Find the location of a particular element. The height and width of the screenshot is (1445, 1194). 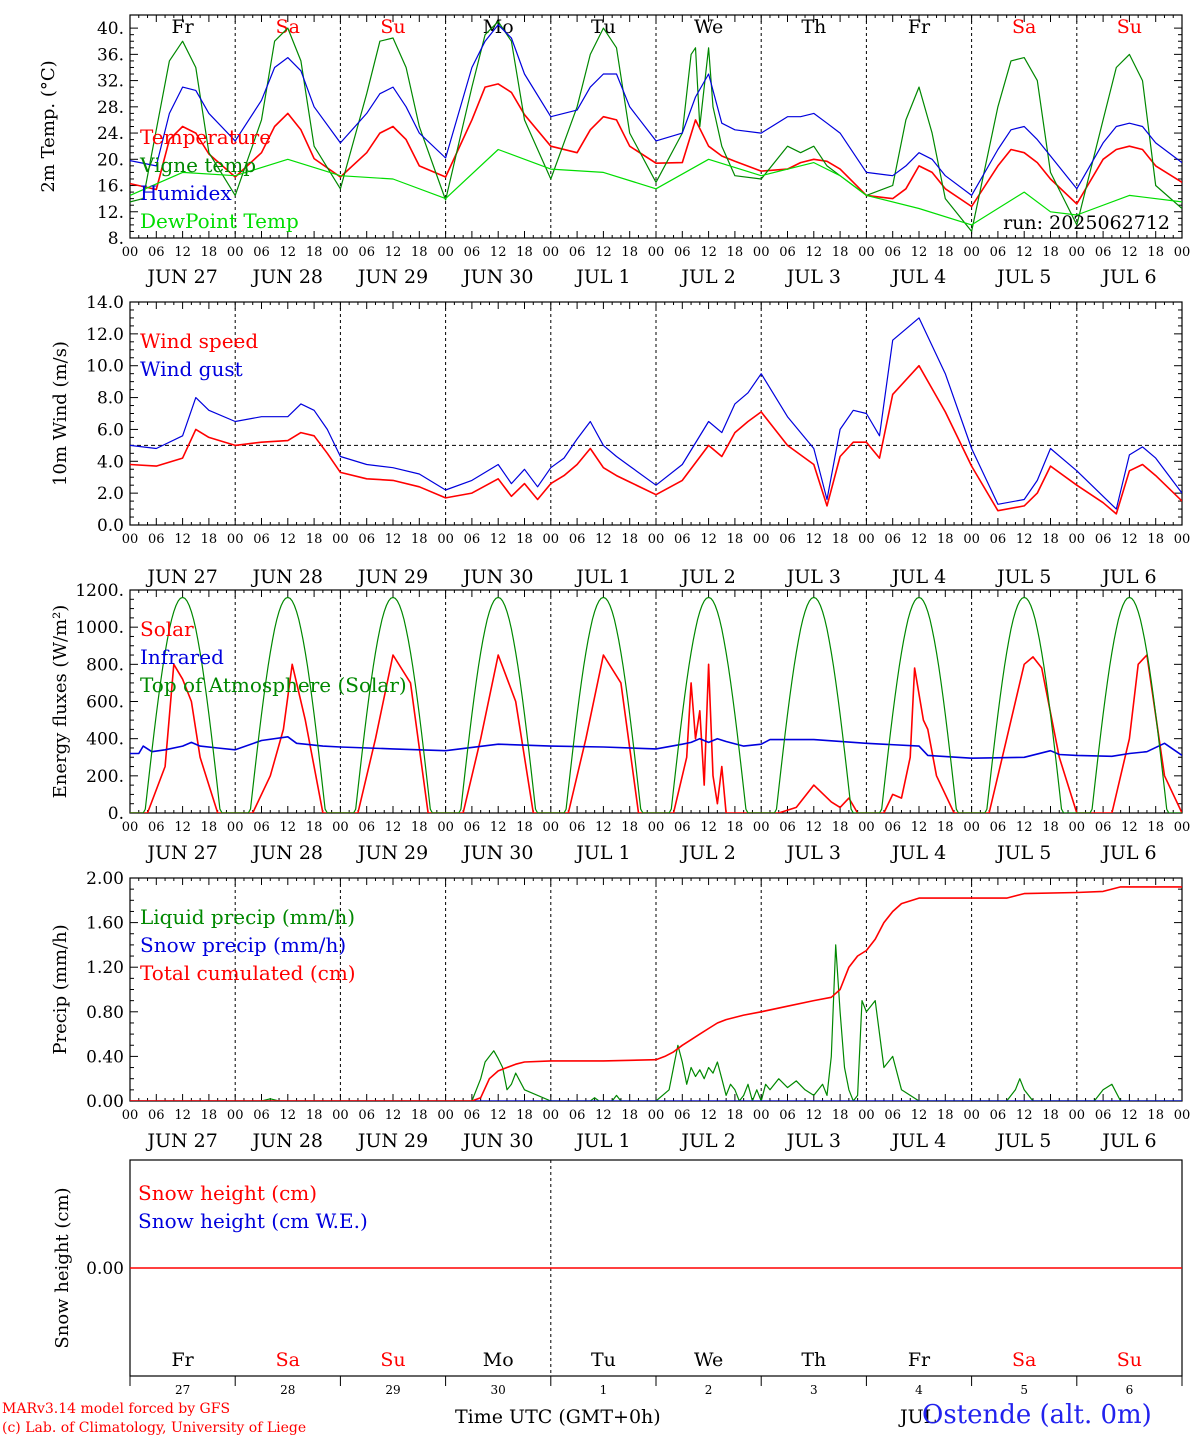

legend-entry: Snow height (cm W.E.) is located at coordinates (253, 1221).